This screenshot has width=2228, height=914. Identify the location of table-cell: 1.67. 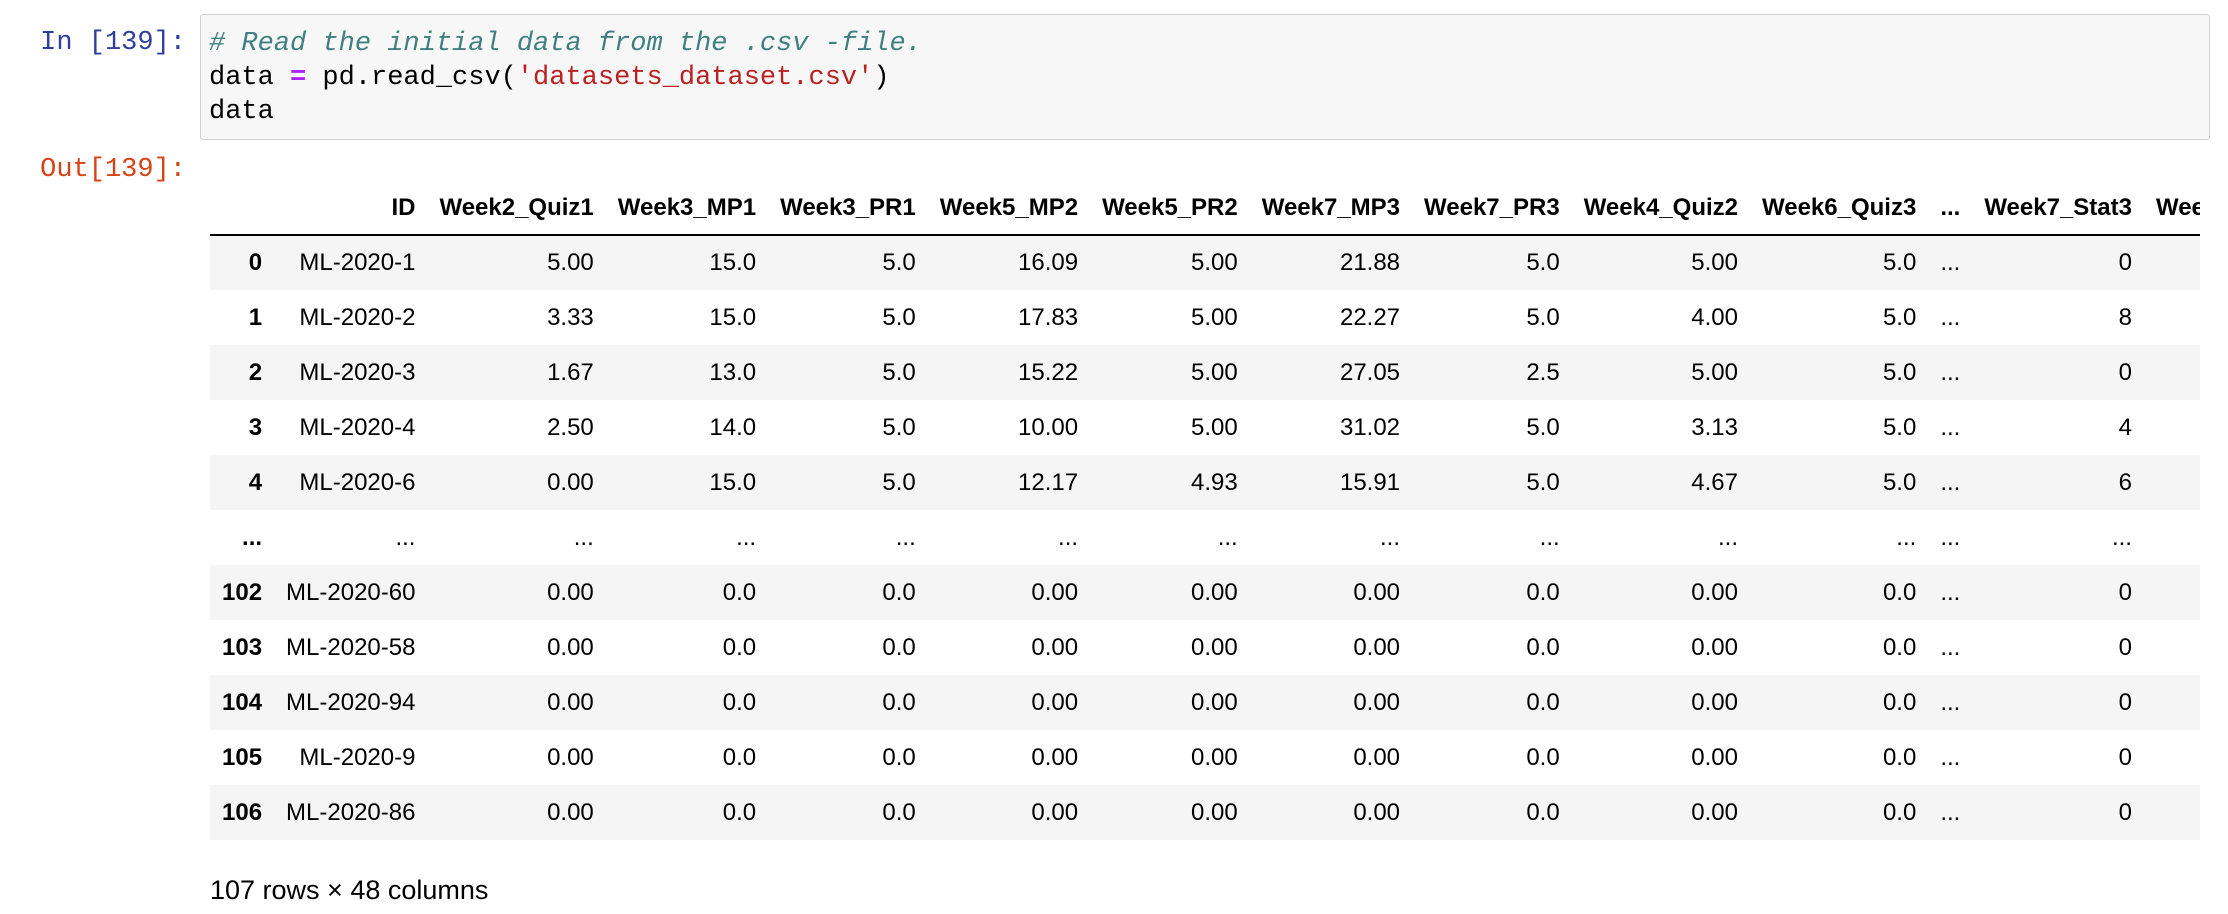
(570, 372).